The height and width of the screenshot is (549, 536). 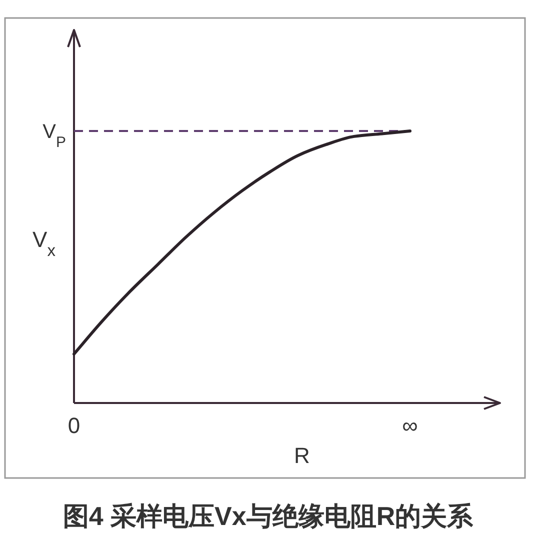 What do you see at coordinates (54, 135) in the screenshot?
I see `ref-line-label: V$_{P}$` at bounding box center [54, 135].